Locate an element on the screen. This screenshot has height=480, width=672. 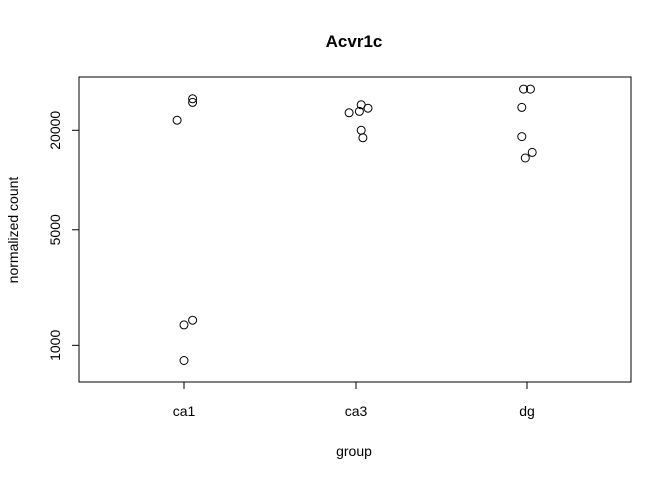
y-axis-label: normalized count is located at coordinates (13, 230).